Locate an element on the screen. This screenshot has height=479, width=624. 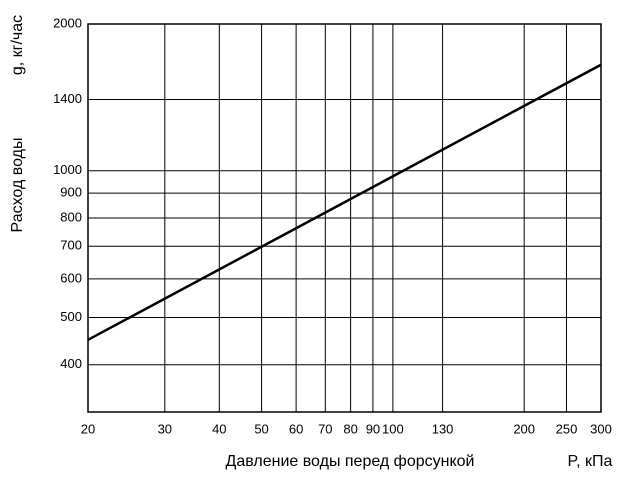
y-tick-label: 800 is located at coordinates (71, 216).